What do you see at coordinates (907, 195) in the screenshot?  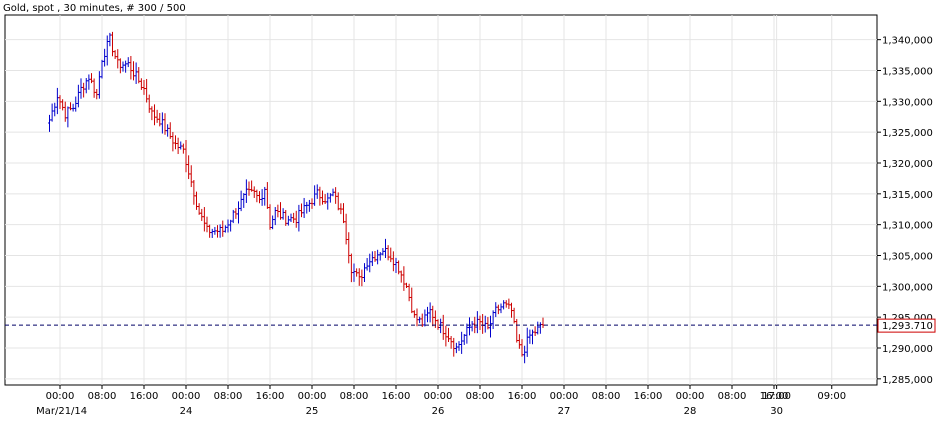 I see `y-tick-label: 1,315,000` at bounding box center [907, 195].